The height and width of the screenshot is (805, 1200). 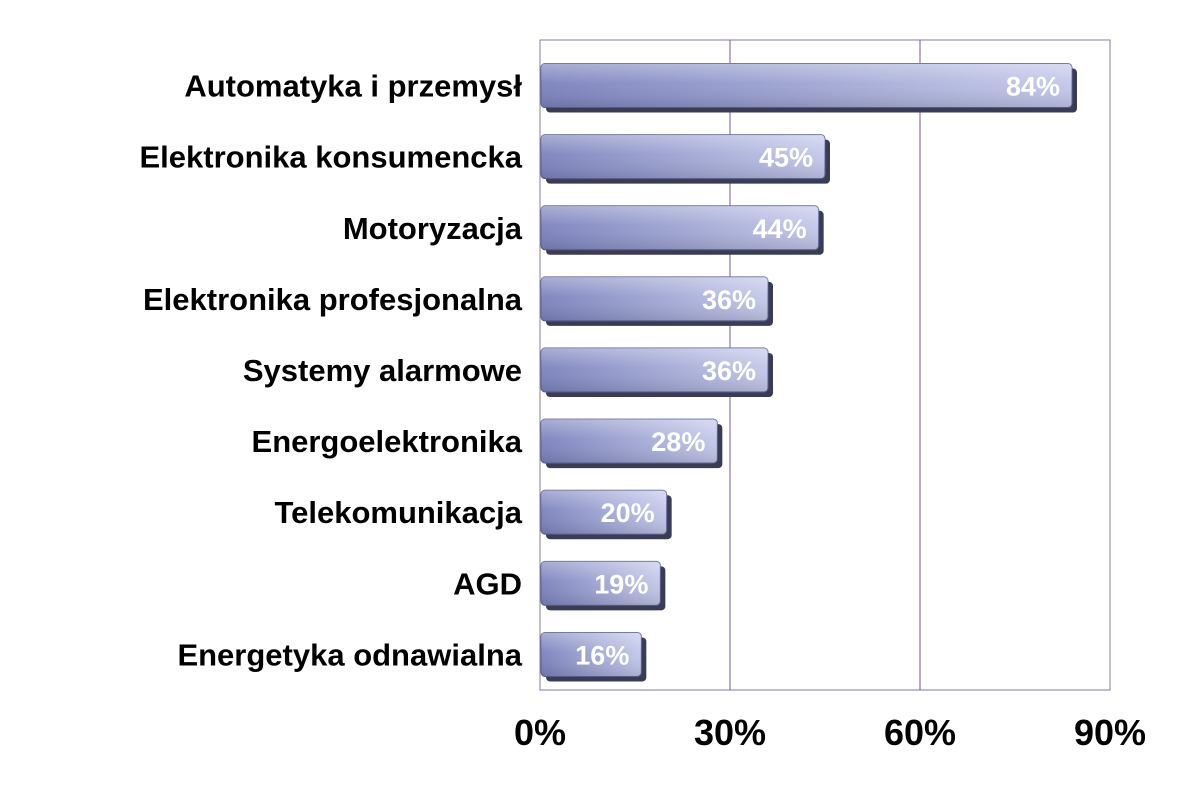 I want to click on x-tick-label: 0%, so click(x=540, y=732).